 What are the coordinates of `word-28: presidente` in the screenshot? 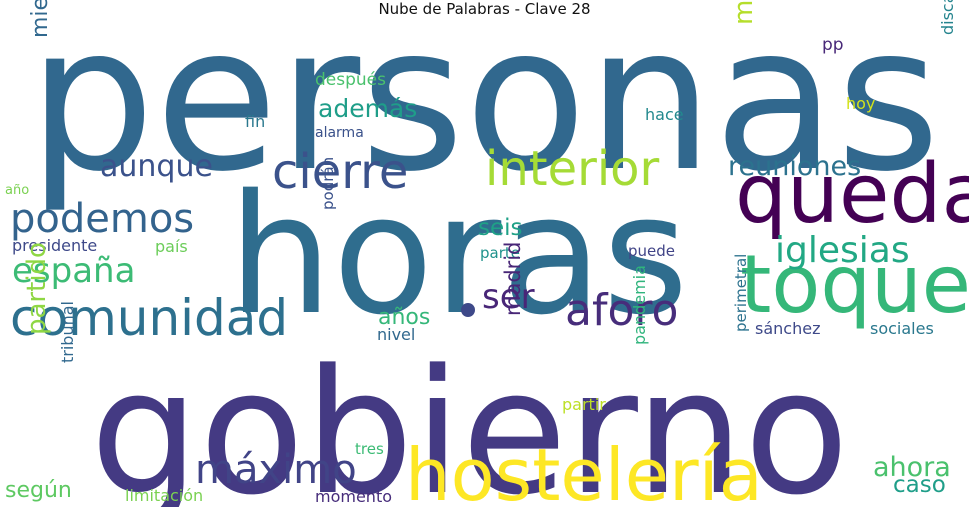 It's located at (54, 245).